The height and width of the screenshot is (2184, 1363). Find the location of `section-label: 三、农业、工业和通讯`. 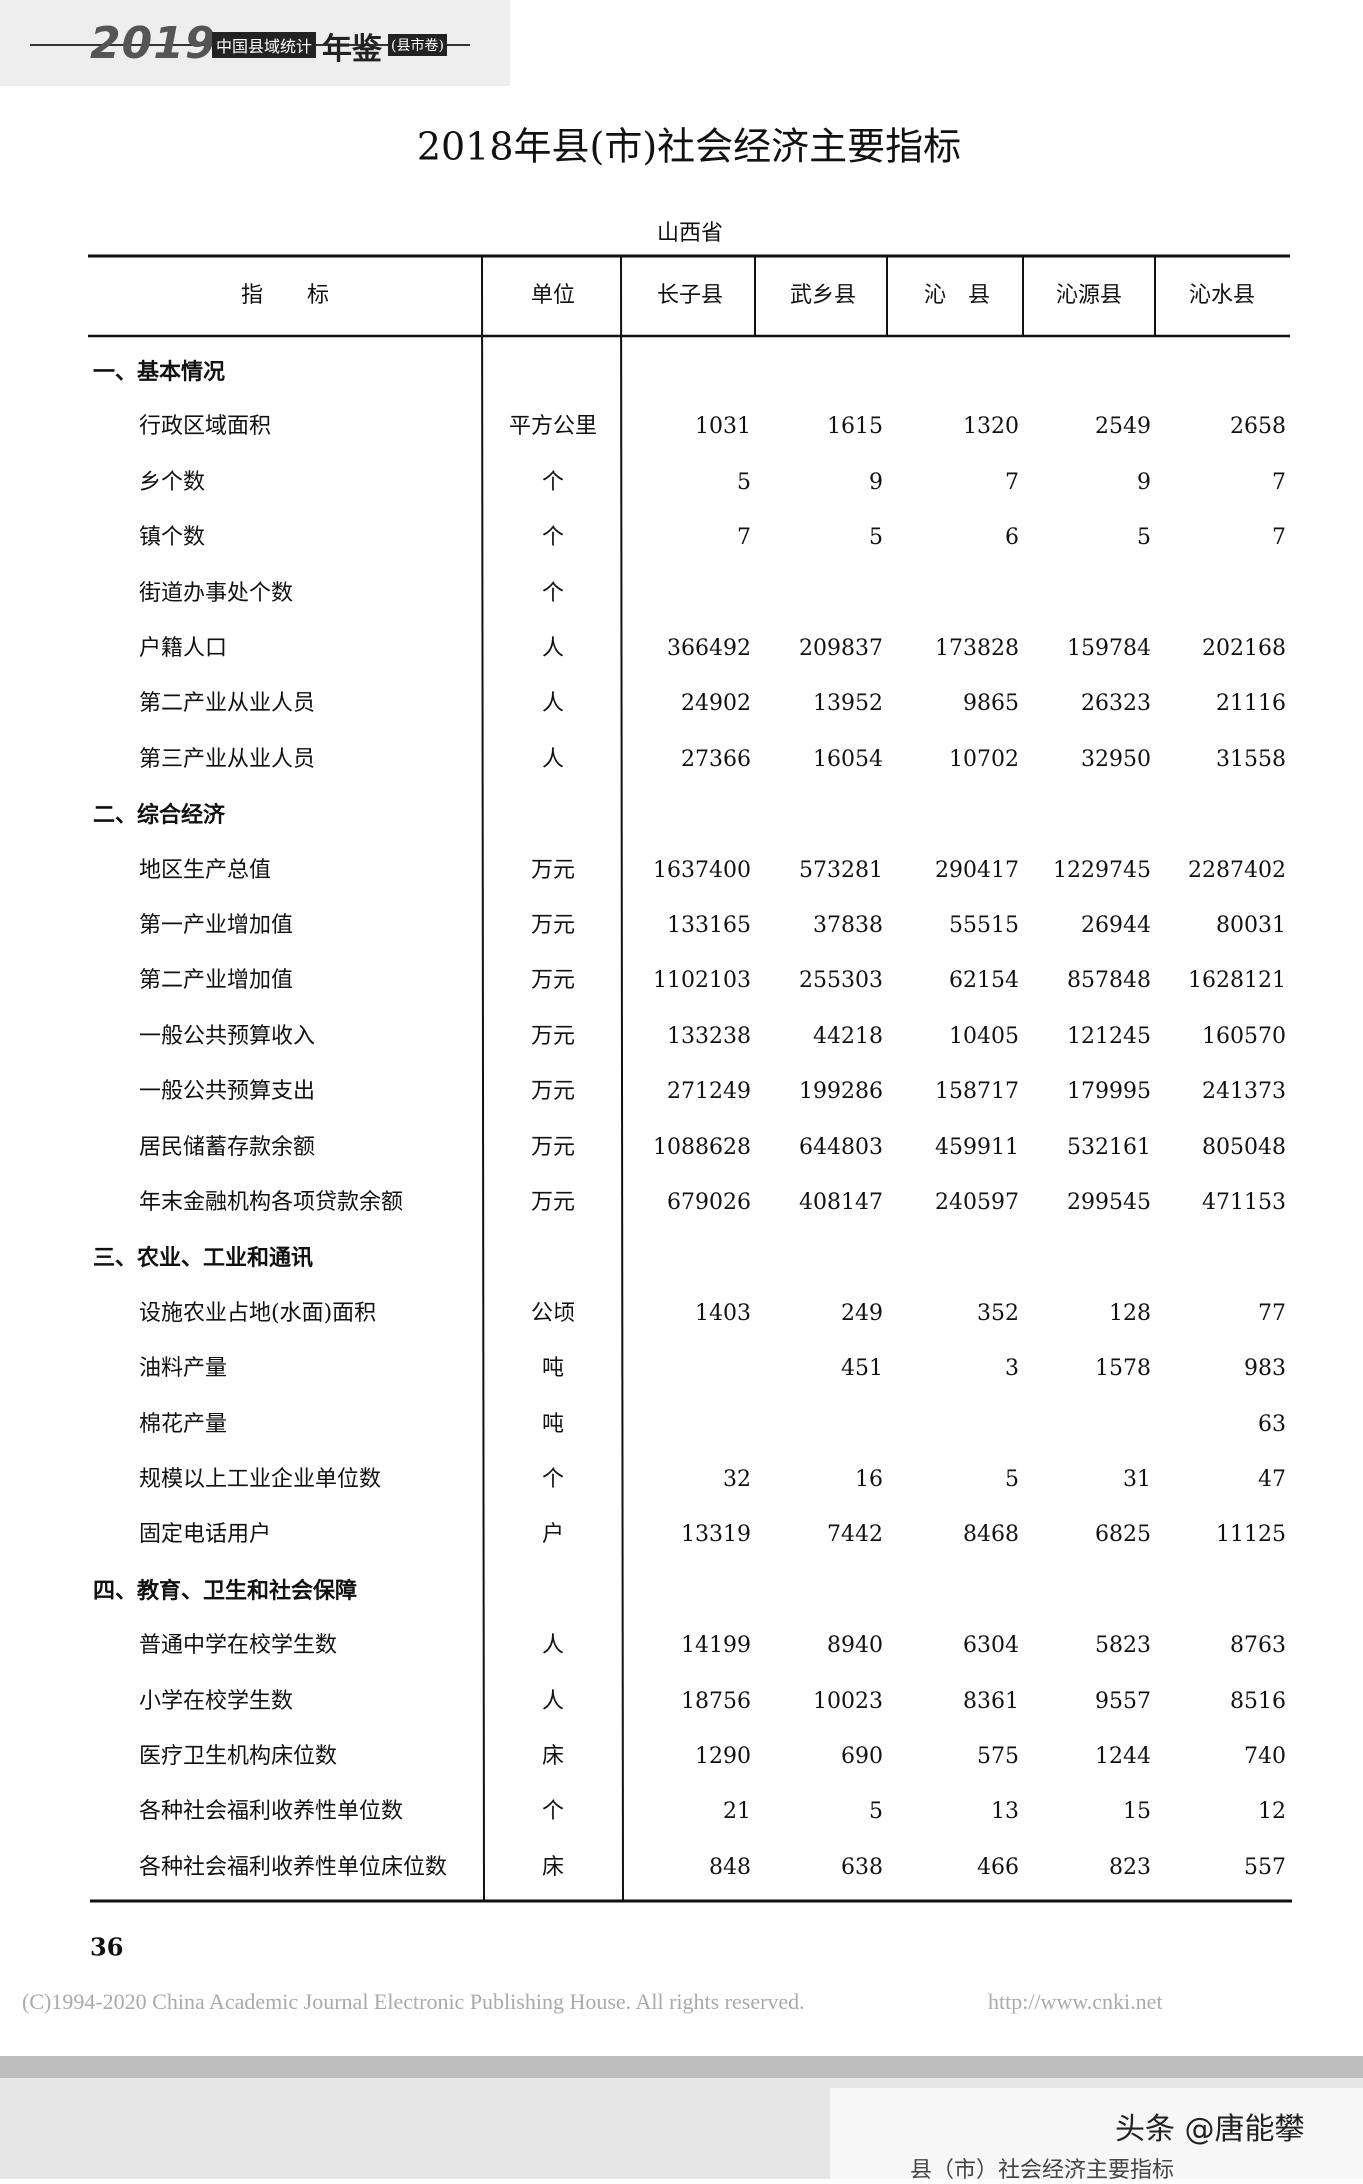

section-label: 三、农业、工业和通讯 is located at coordinates (203, 1258).